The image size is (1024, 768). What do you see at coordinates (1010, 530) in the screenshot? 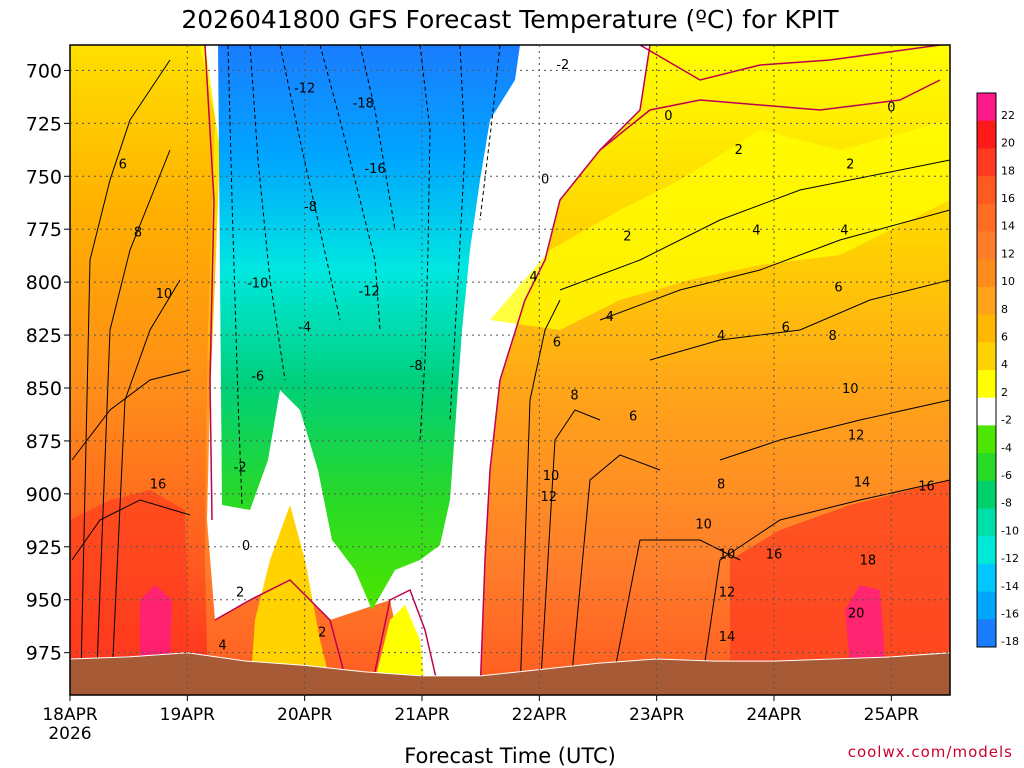
I see `colorbar-tick-label: -10` at bounding box center [1010, 530].